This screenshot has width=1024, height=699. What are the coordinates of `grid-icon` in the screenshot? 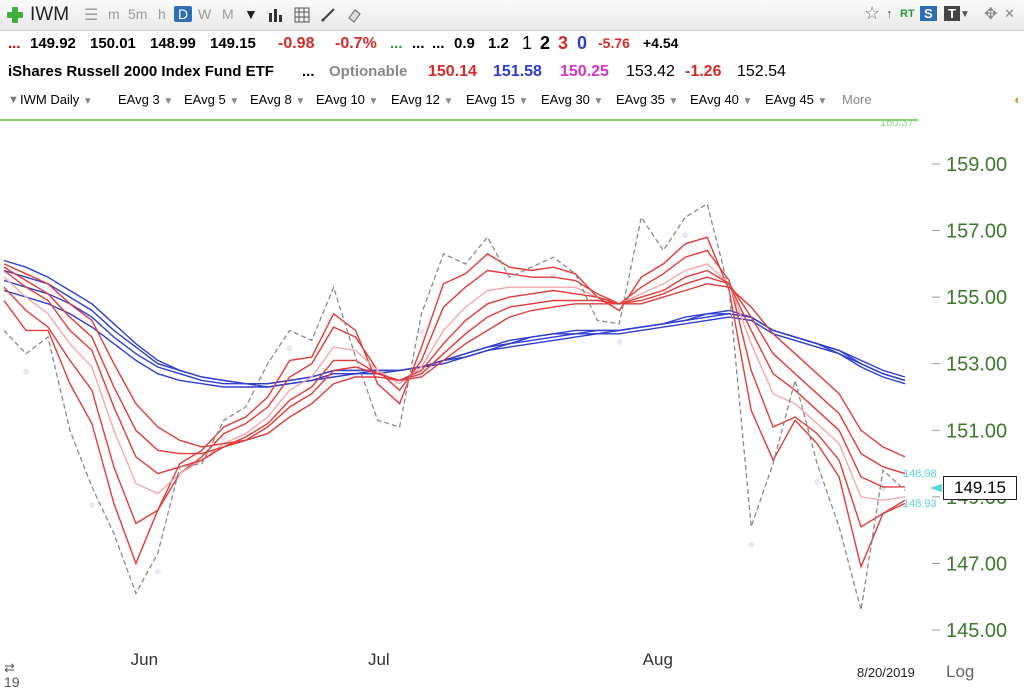 It's located at (302, 15).